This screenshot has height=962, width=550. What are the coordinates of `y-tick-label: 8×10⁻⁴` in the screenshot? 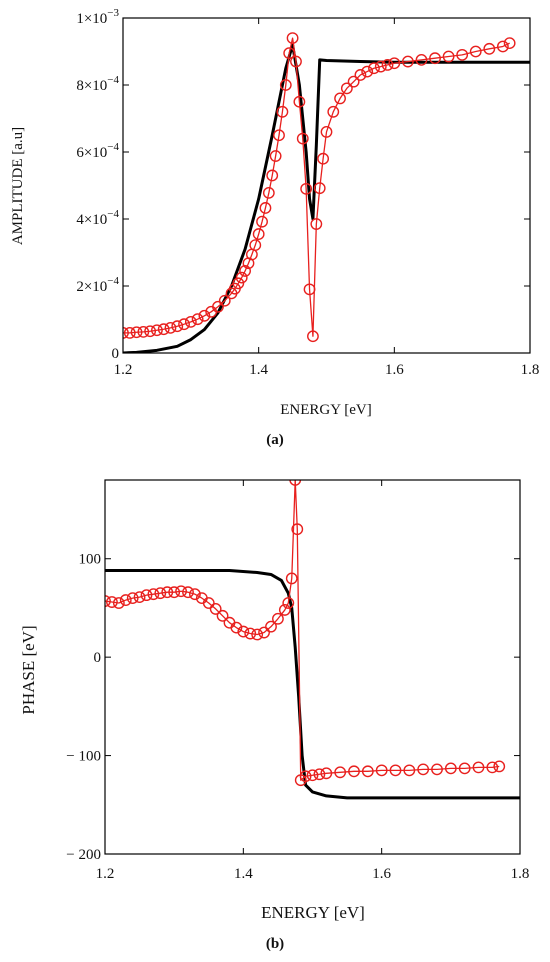 It's located at (97, 84).